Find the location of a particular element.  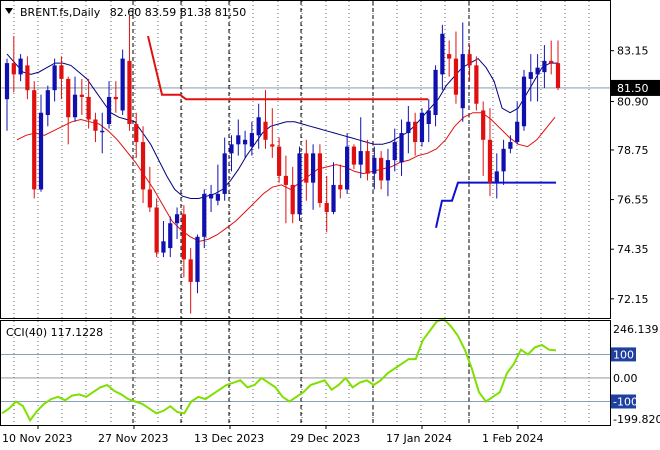

current-price-tag is located at coordinates (635, 87).